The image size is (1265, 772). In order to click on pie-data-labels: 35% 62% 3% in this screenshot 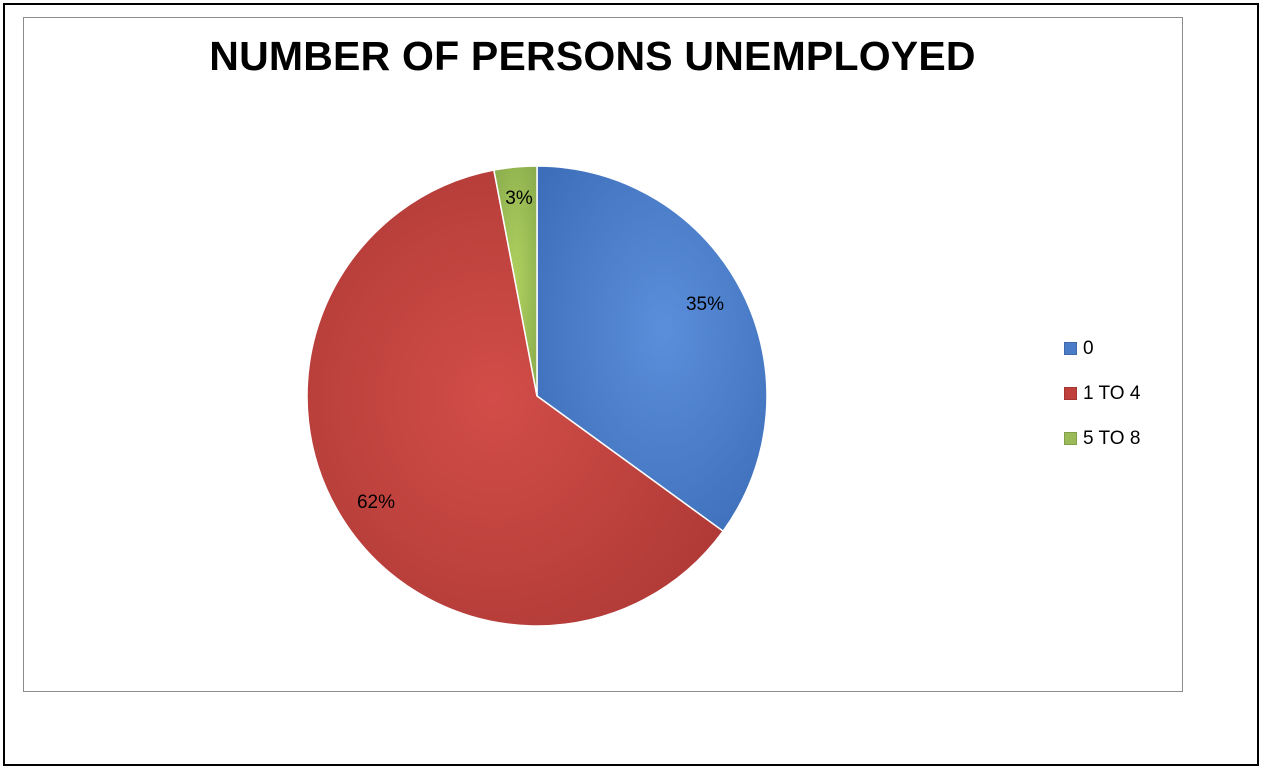, I will do `click(540, 350)`.